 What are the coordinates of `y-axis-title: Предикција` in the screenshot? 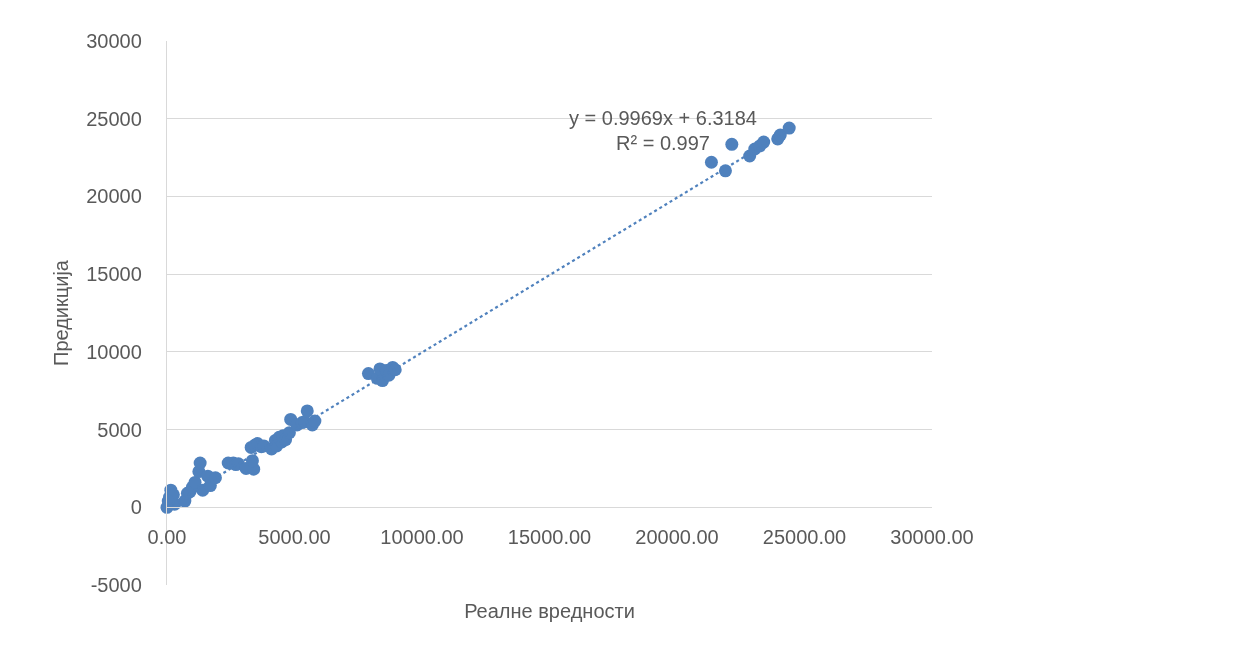 It's located at (60, 312).